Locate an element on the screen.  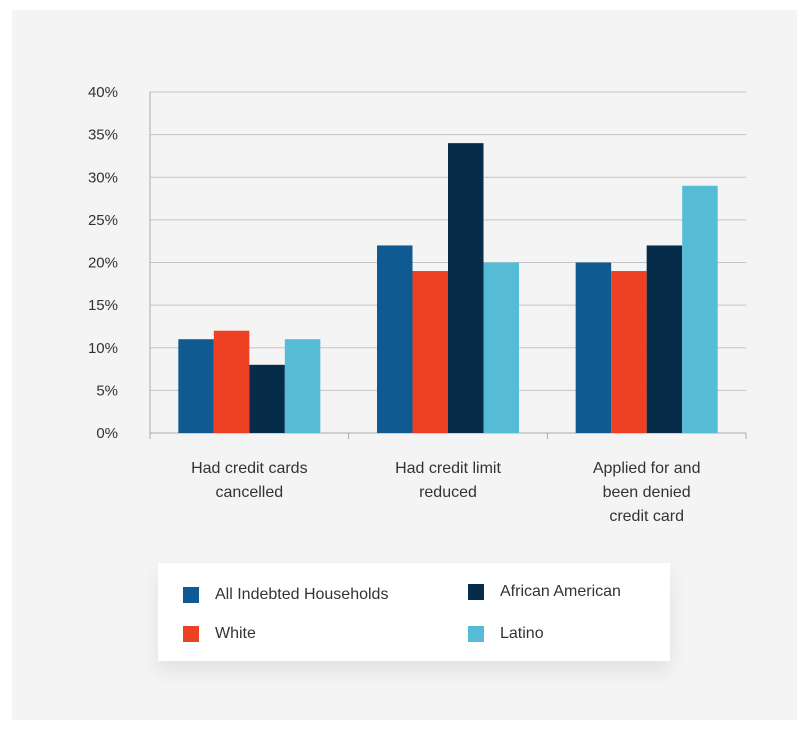
y-tick-label: 0% is located at coordinates (107, 433).